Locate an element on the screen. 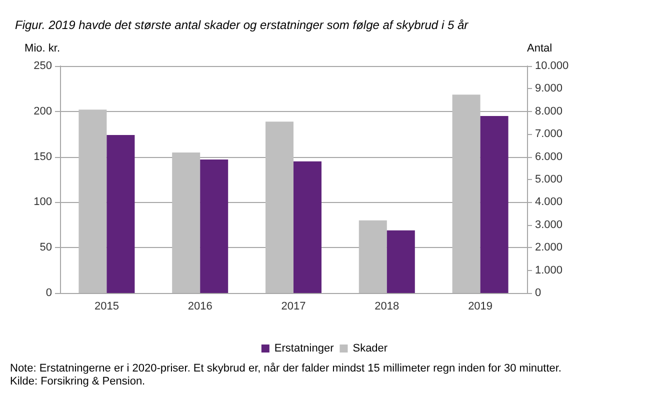 This screenshot has height=398, width=649. y2-tick-label: 8.000 is located at coordinates (549, 111).